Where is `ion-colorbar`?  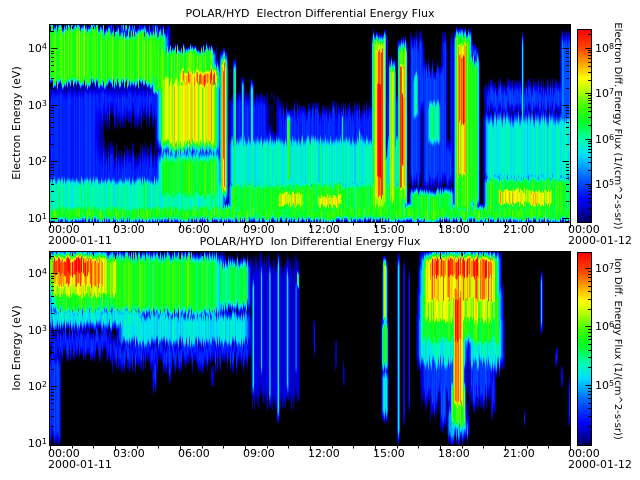
ion-colorbar is located at coordinates (584, 349).